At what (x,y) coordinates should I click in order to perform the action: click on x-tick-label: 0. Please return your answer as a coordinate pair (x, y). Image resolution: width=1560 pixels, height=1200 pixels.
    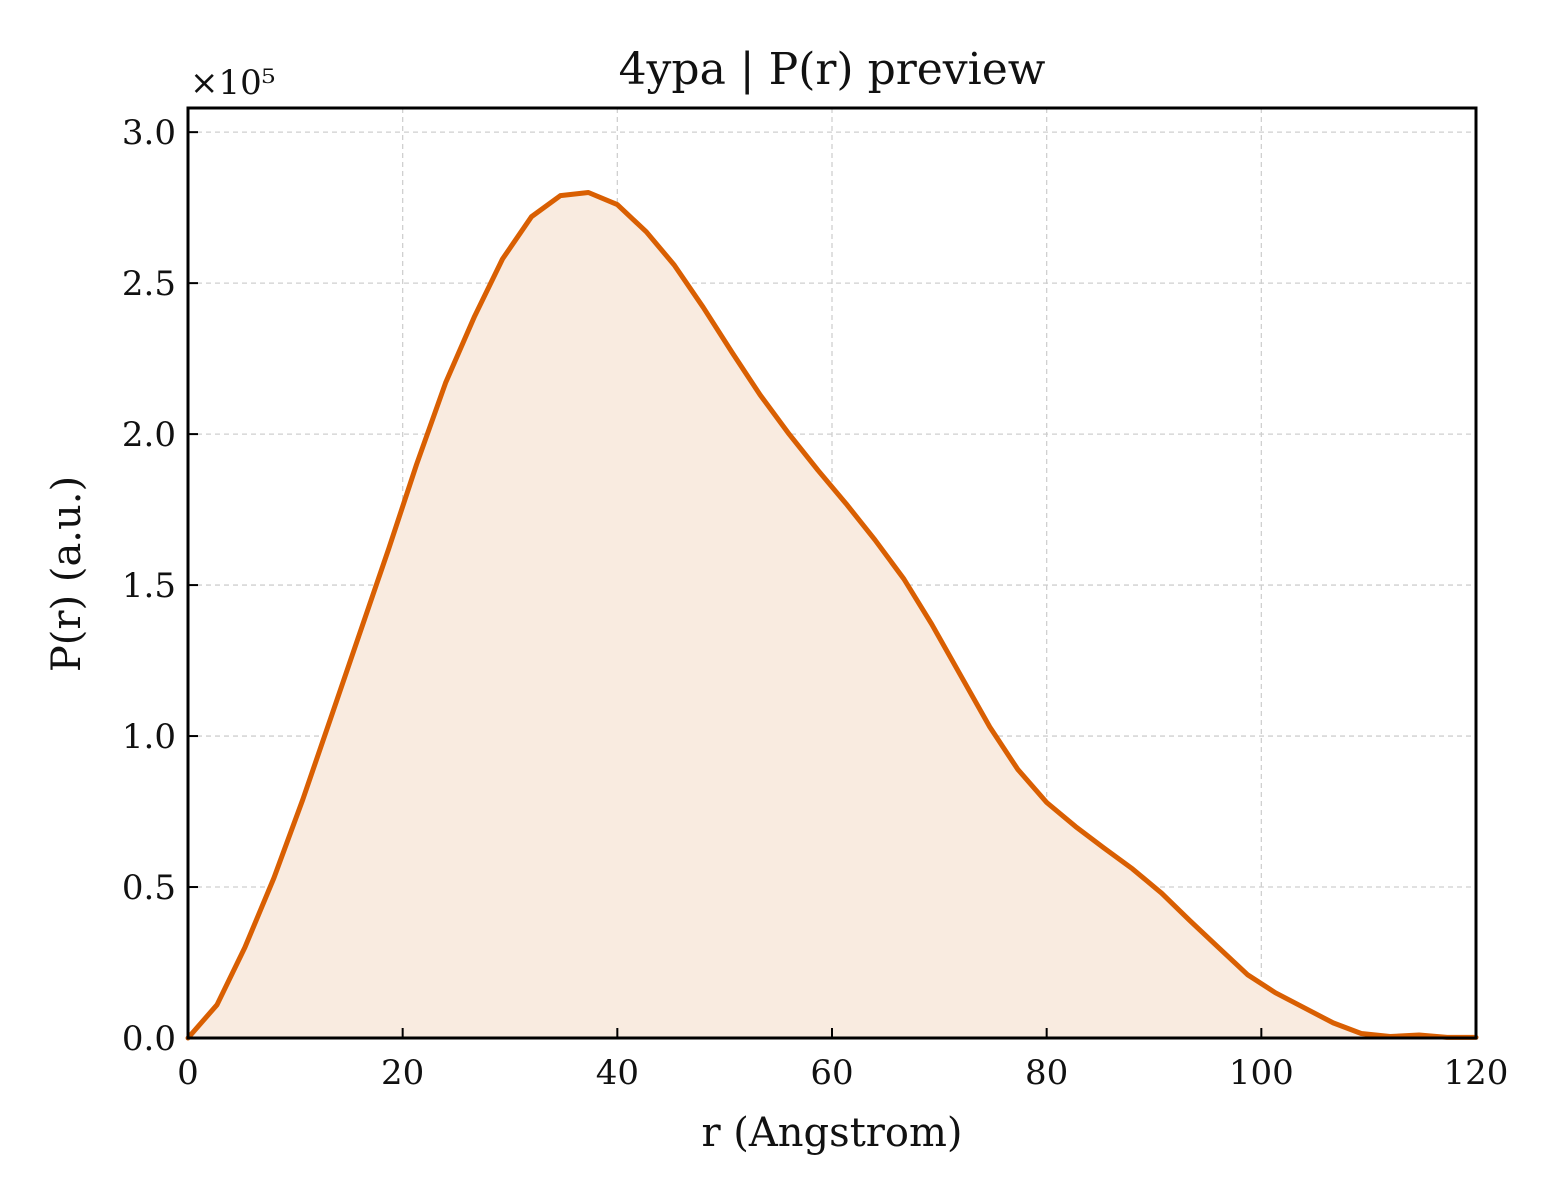
    Looking at the image, I should click on (188, 1073).